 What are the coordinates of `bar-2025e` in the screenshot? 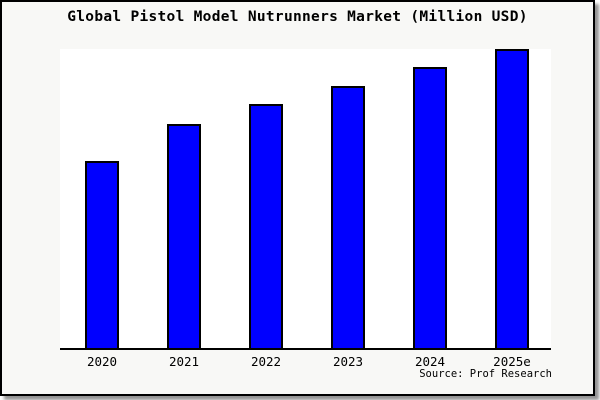 It's located at (512, 198).